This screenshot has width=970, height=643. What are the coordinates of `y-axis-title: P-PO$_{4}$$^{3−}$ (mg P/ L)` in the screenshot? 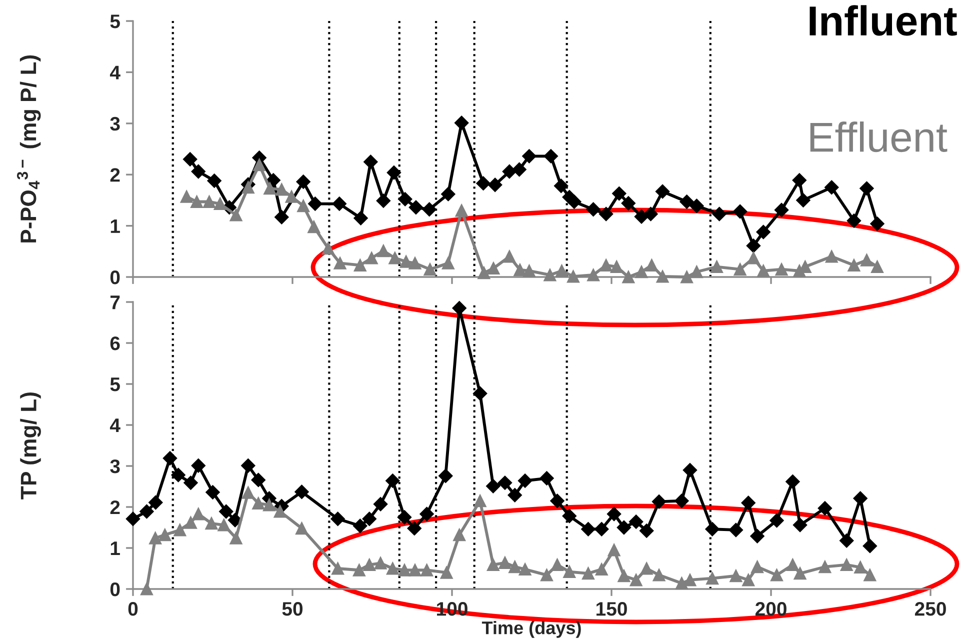 It's located at (28, 148).